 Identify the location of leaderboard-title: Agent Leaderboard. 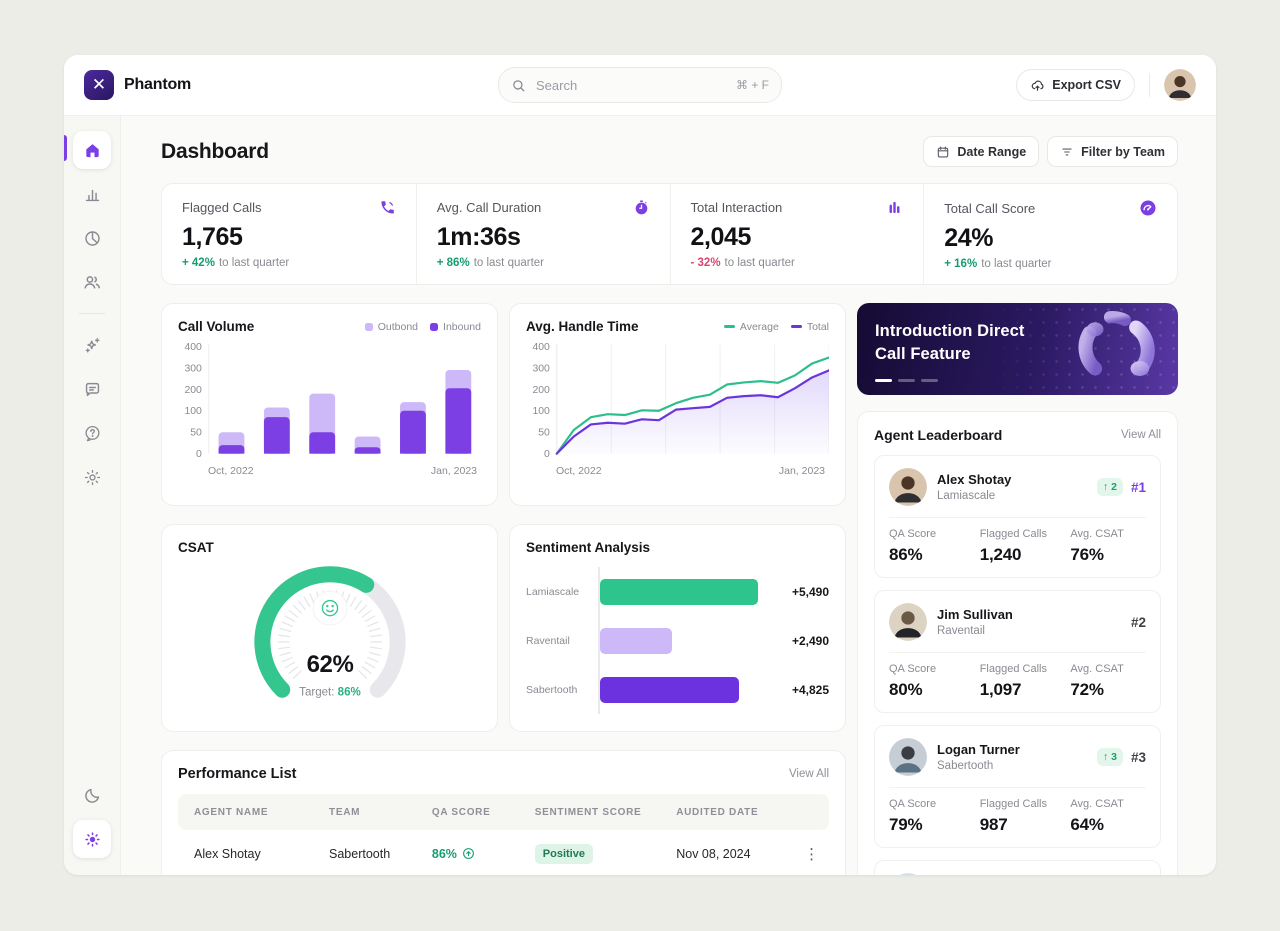
(938, 435).